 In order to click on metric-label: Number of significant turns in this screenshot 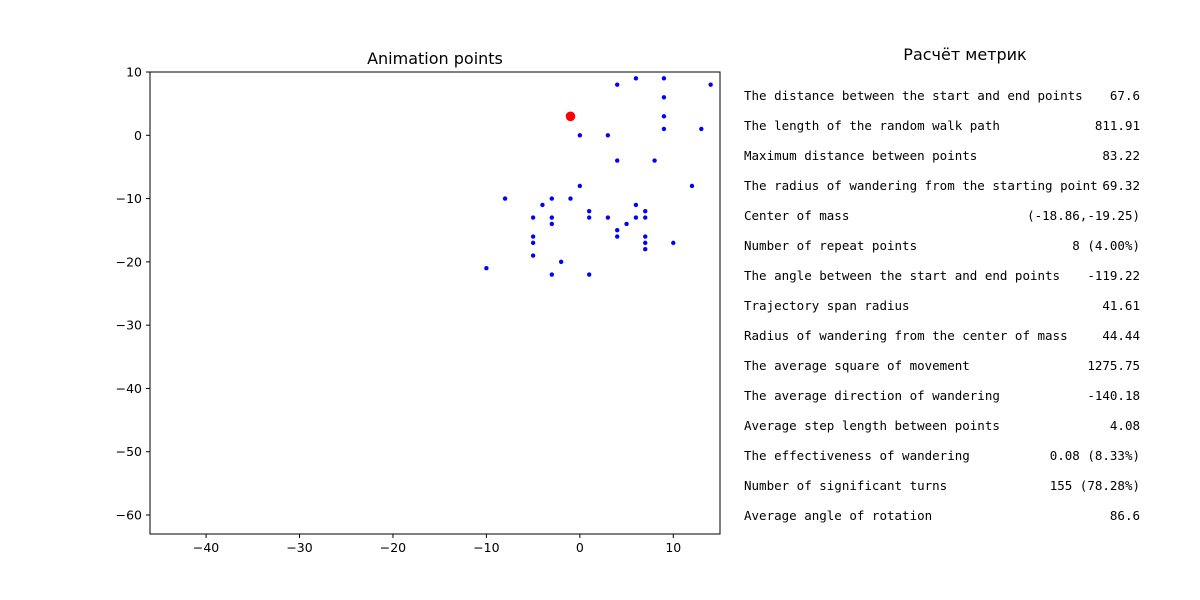, I will do `click(846, 485)`.